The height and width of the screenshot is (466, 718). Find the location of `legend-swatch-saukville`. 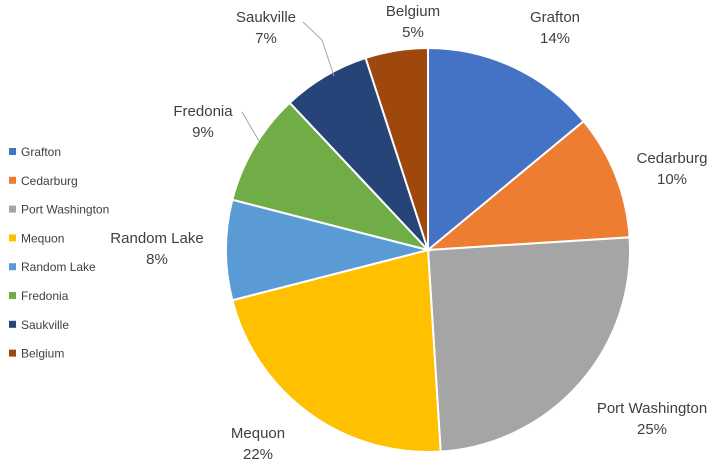

legend-swatch-saukville is located at coordinates (12, 324).